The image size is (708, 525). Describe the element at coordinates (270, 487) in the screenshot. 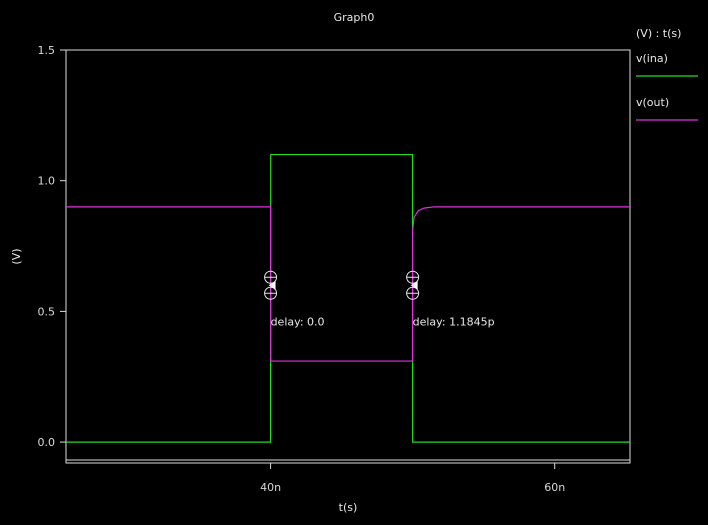

I see `x-tick-label: 40n` at that location.